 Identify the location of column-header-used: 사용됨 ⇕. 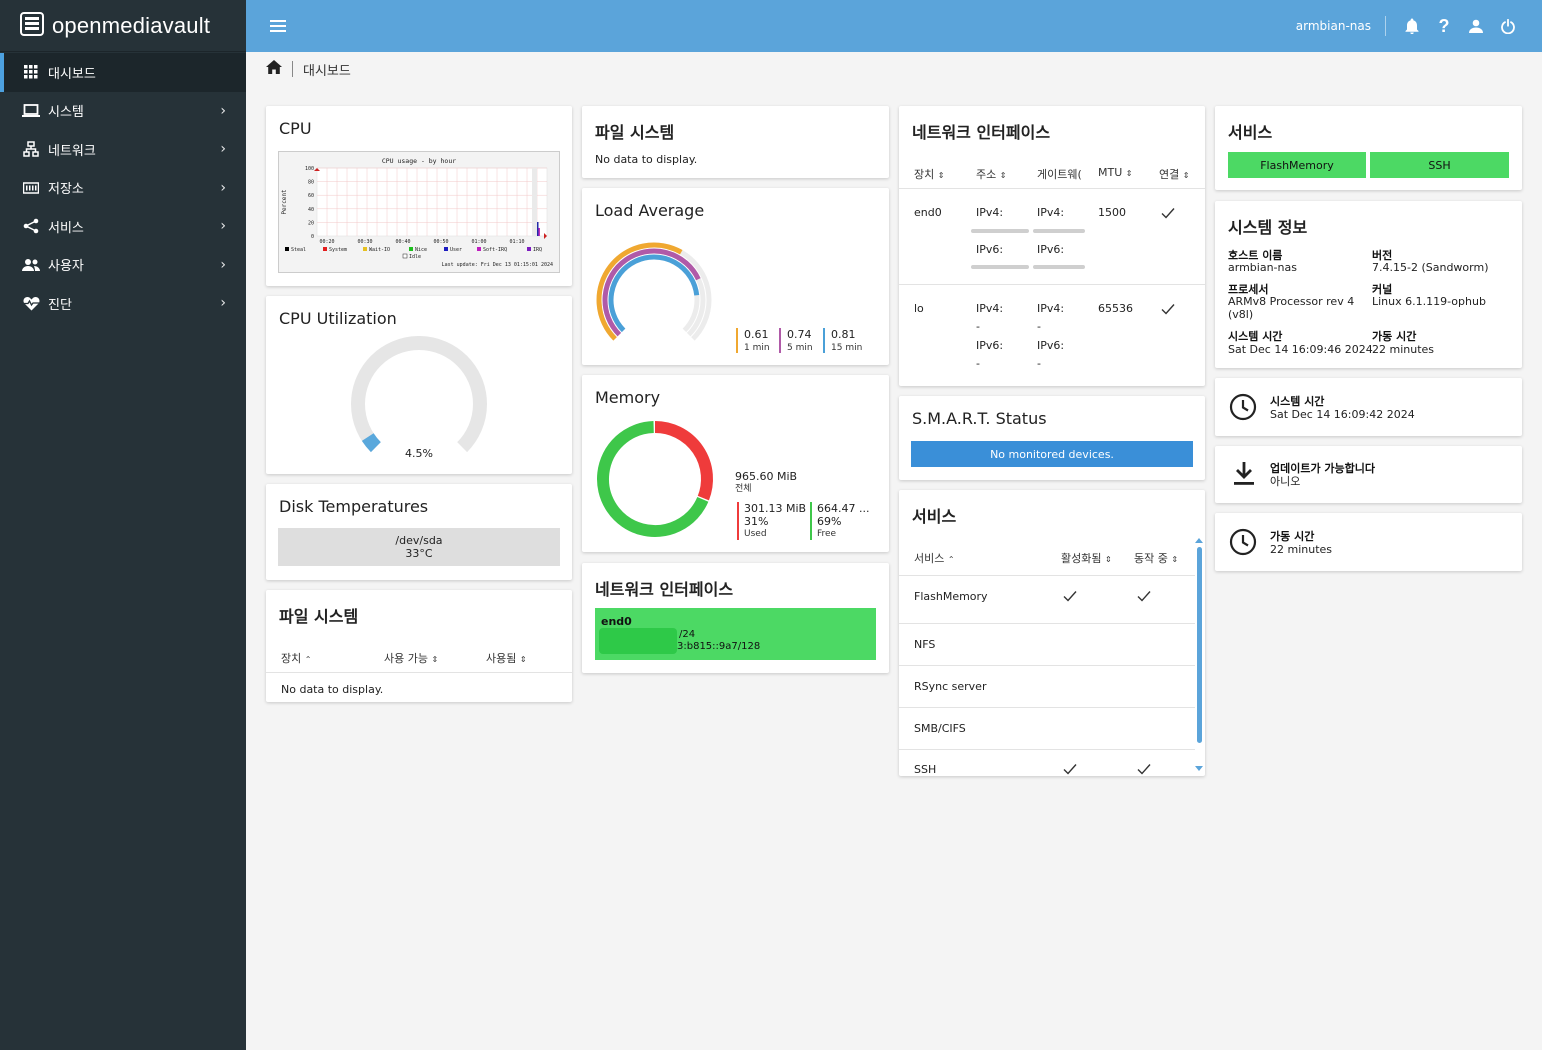
(506, 658).